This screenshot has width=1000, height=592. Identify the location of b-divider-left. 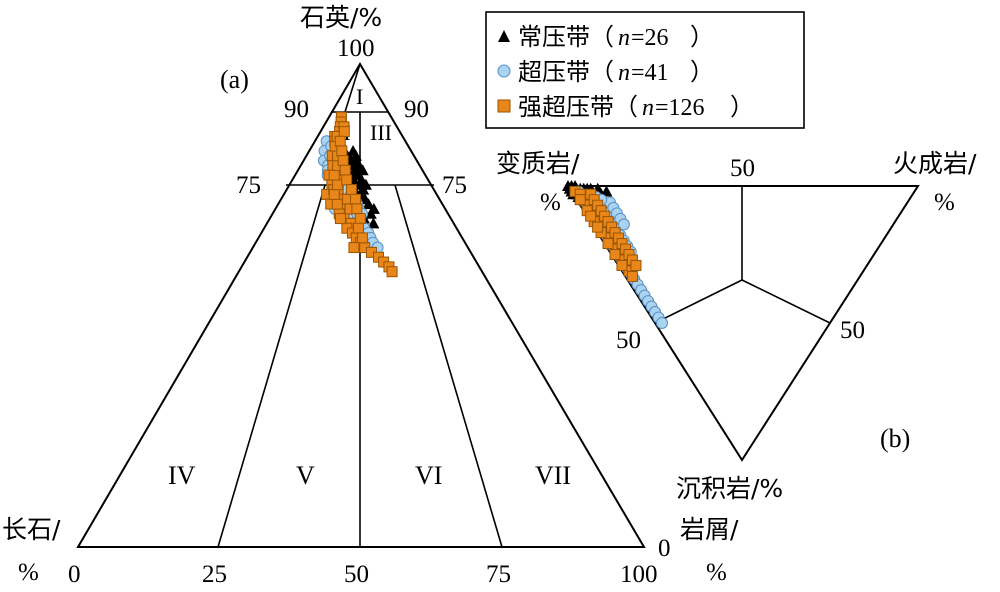
(698, 301).